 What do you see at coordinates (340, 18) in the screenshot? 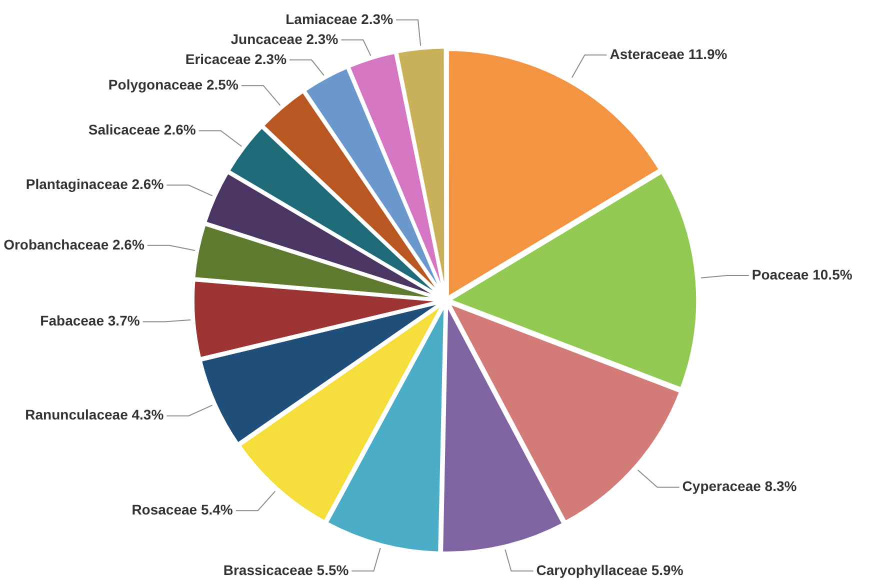
I see `slice-label: Lamiaceae 2.3%` at bounding box center [340, 18].